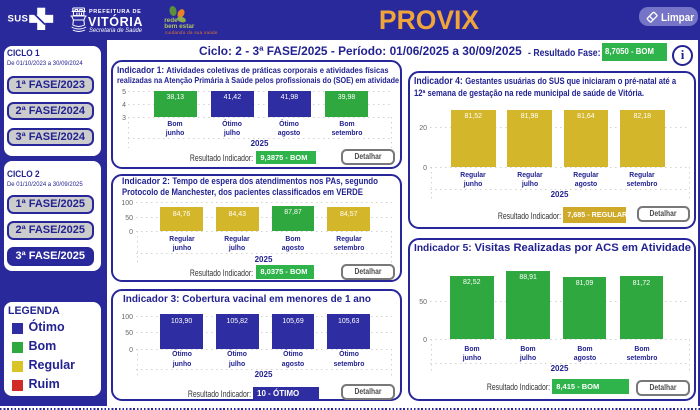 This screenshot has width=700, height=410. Describe the element at coordinates (18, 19) in the screenshot. I see `svg-text: SUS` at that location.